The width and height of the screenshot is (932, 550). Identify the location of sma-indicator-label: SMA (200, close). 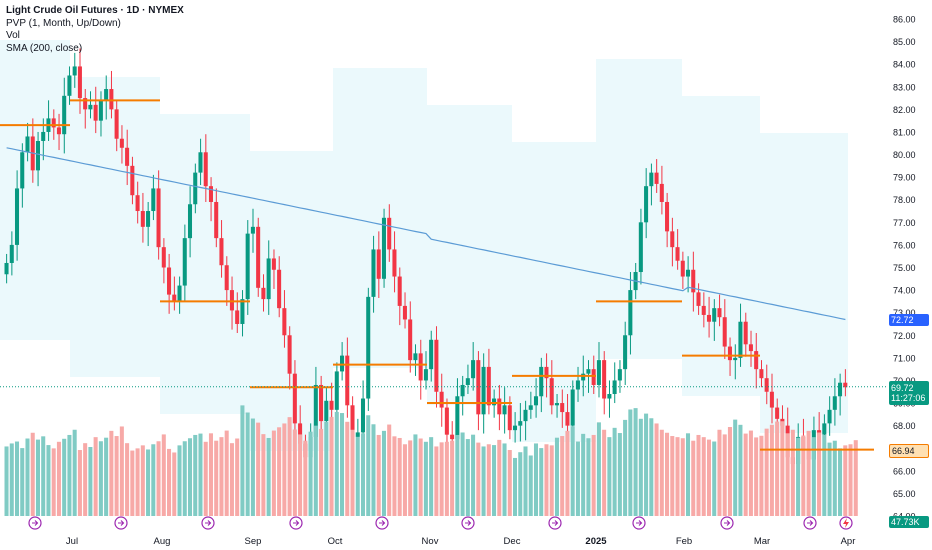
(44, 48).